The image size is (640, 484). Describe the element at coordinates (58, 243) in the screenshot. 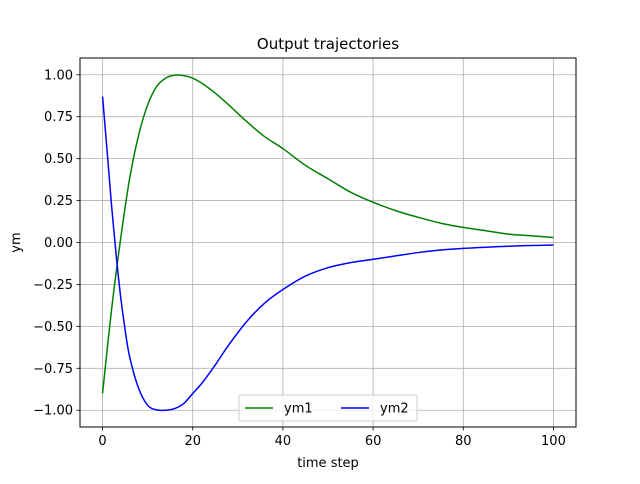

I see `y-tick-label: 0.00` at that location.